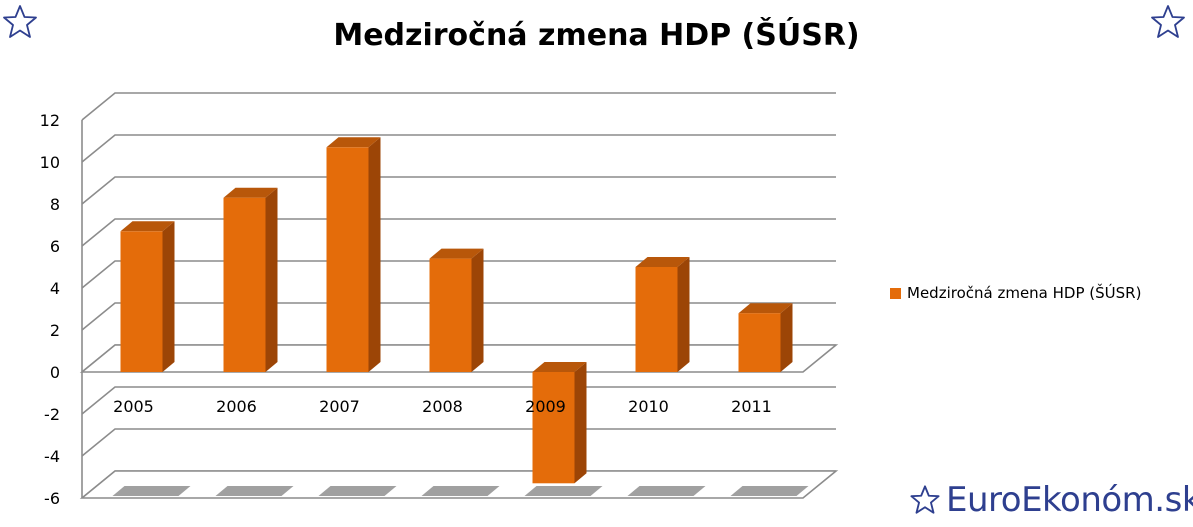 The height and width of the screenshot is (527, 1193). I want to click on y-tick-label: -4, so click(52, 456).